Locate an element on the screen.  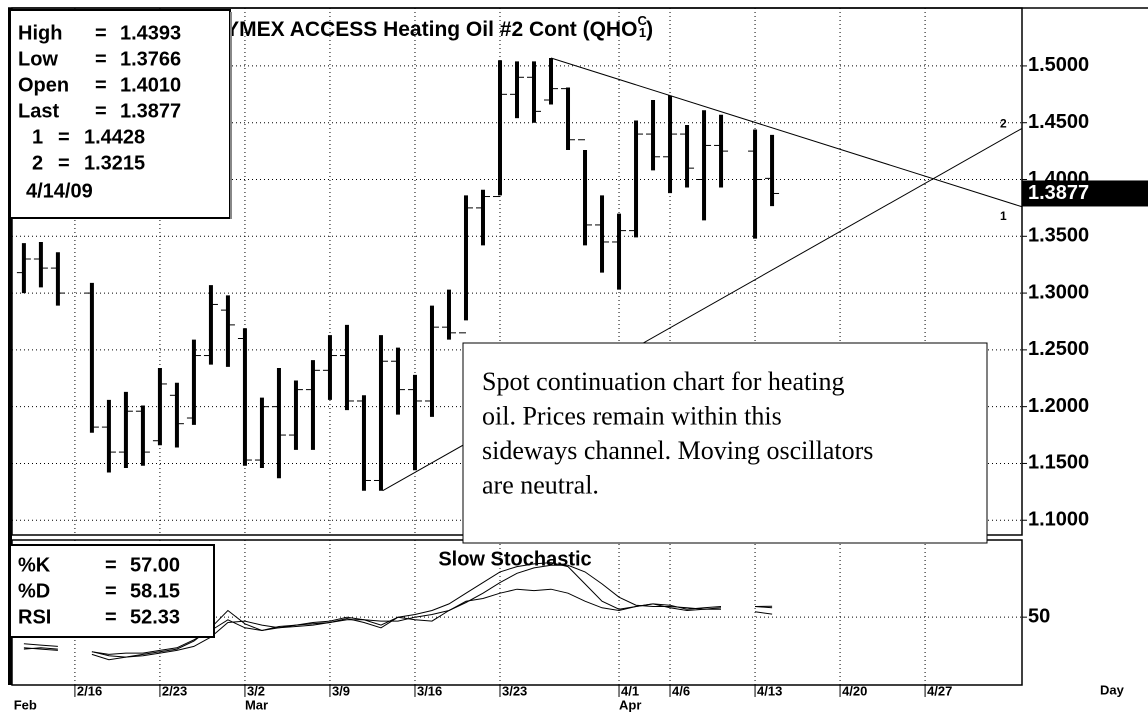
info-label: Open is located at coordinates (43, 85).